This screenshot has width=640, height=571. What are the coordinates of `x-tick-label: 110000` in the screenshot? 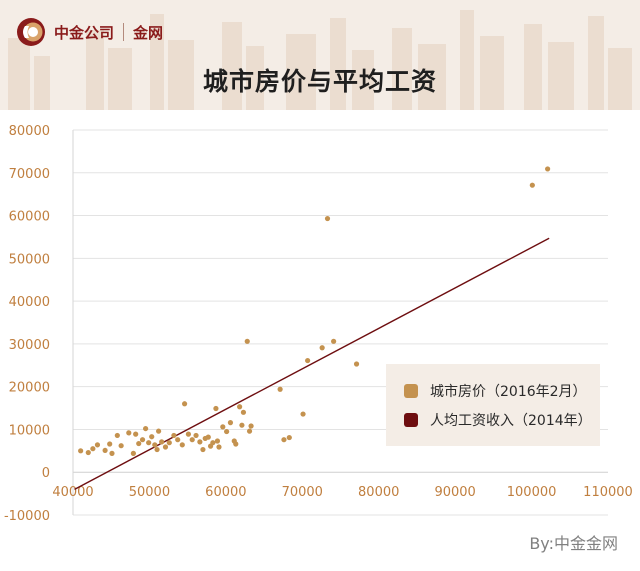 It's located at (608, 492).